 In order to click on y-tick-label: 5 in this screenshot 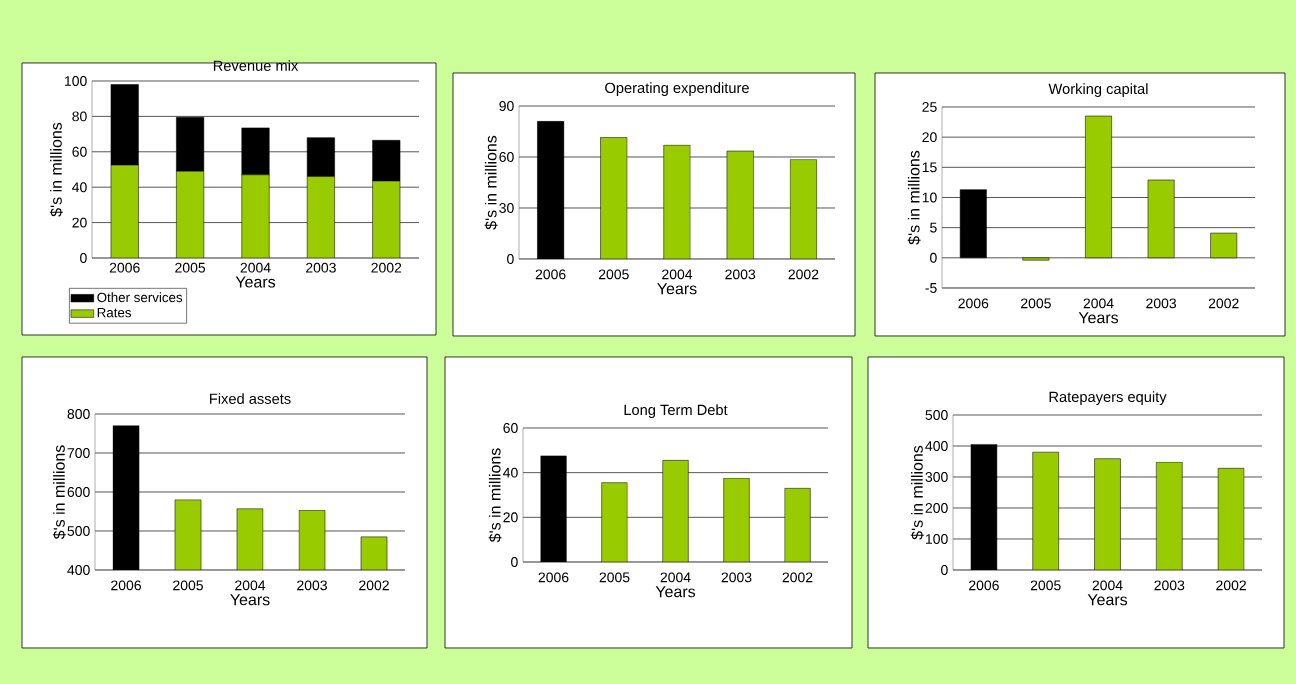, I will do `click(933, 227)`.